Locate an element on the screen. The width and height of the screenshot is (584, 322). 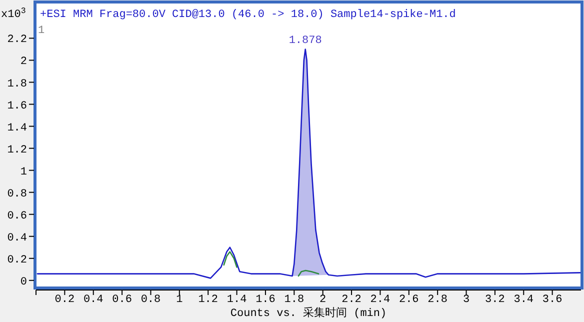
x-tick-label: 3.2 is located at coordinates (495, 300).